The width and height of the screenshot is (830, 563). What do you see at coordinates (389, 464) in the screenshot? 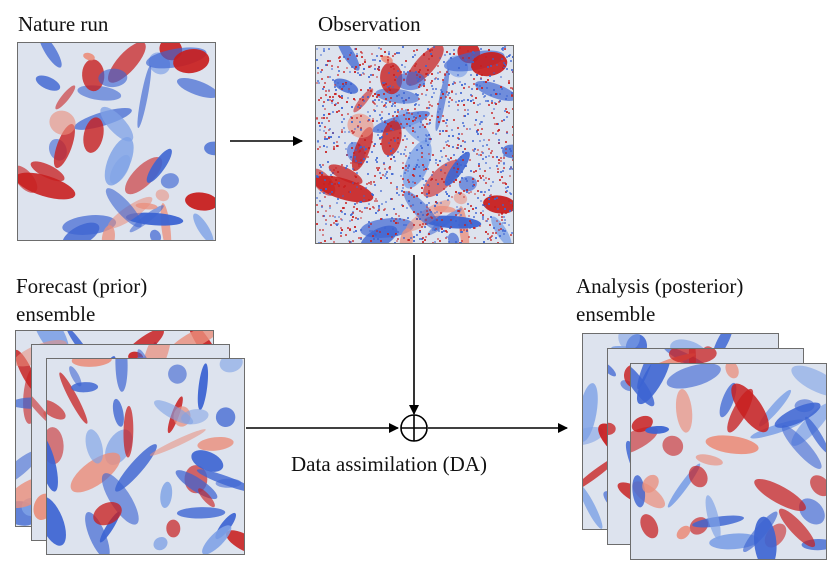
I see `da-label: Data assimilation (DA)` at bounding box center [389, 464].